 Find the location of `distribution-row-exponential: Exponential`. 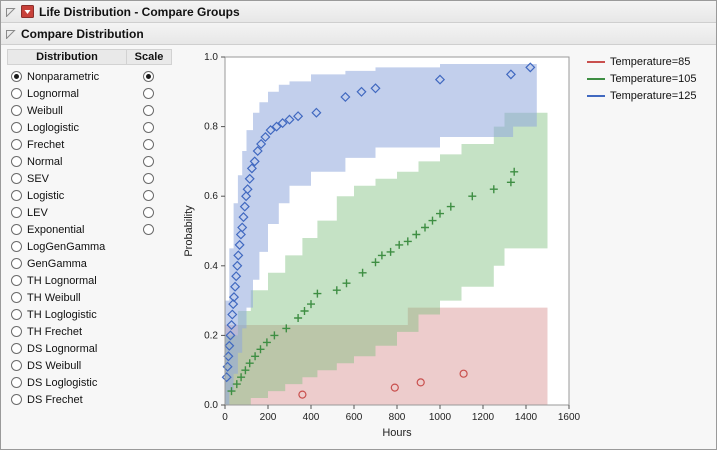

distribution-row-exponential: Exponential is located at coordinates (92, 229).